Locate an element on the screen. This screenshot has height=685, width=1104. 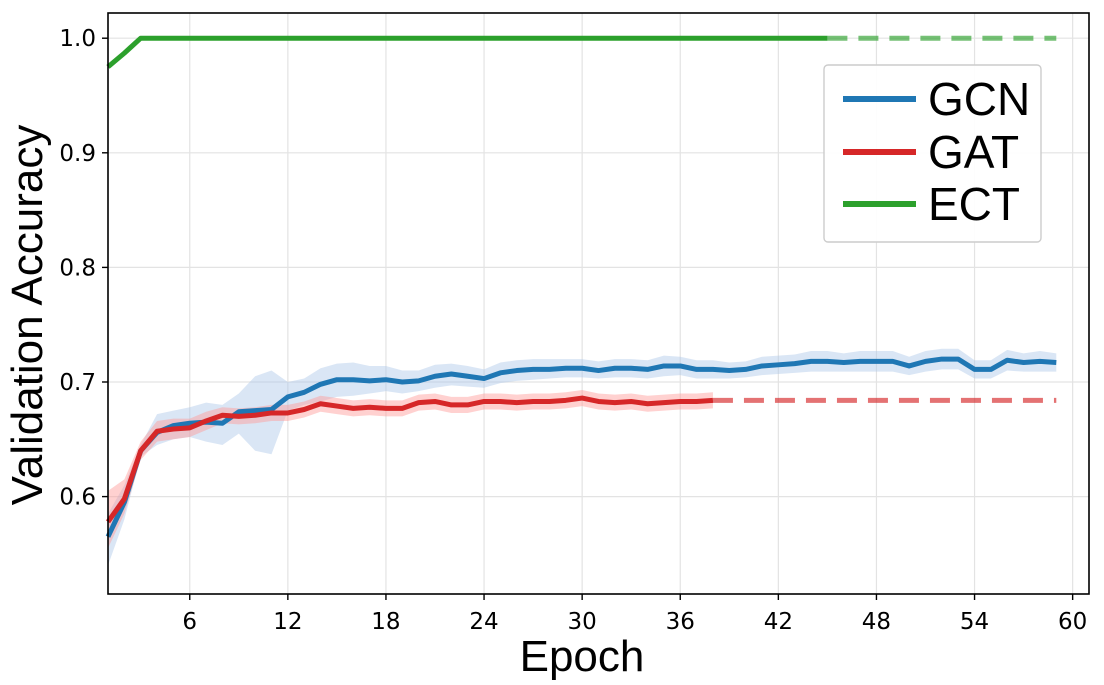
legend-label-ect: ECT is located at coordinates (974, 204).